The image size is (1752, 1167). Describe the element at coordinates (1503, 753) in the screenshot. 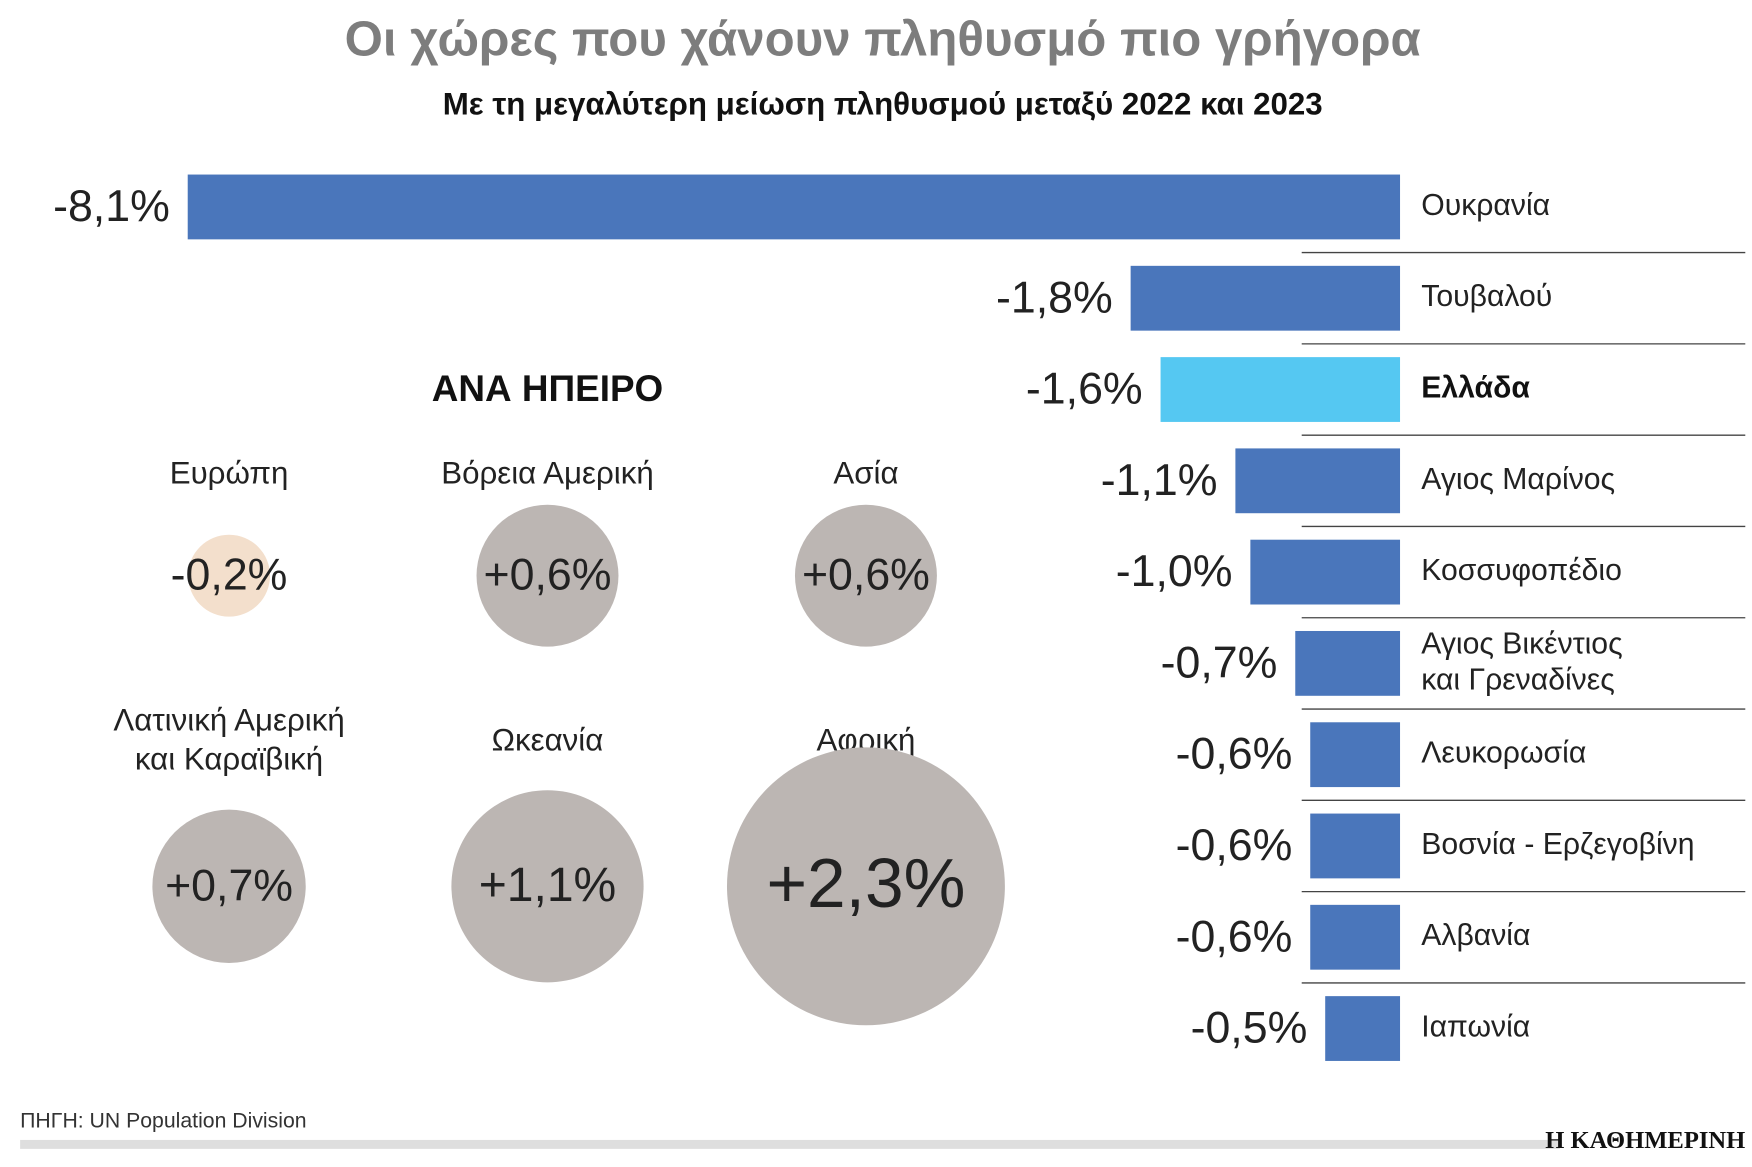

I see `category-label: Λευκορωσία` at that location.